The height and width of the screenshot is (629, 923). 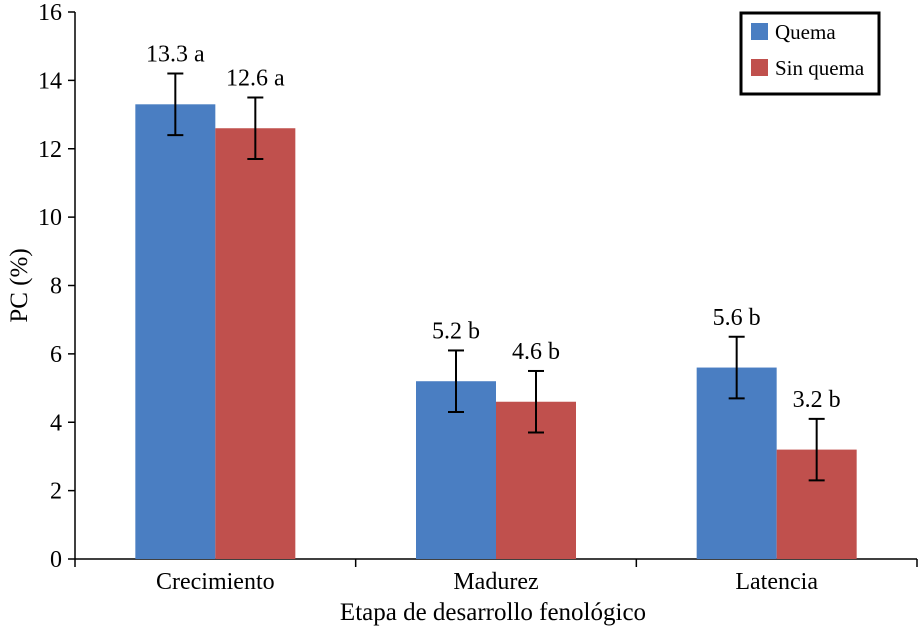 What do you see at coordinates (56, 355) in the screenshot?
I see `y-tick-label: 6` at bounding box center [56, 355].